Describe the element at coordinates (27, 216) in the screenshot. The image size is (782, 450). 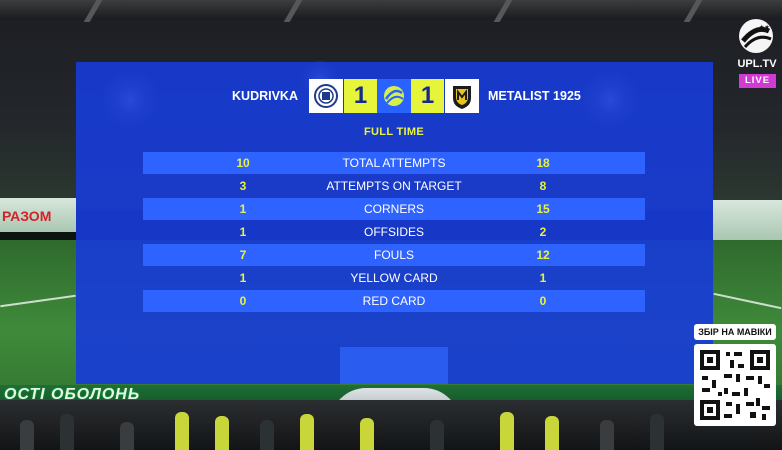
I see `left-ad-text: РАЗОМ` at that location.